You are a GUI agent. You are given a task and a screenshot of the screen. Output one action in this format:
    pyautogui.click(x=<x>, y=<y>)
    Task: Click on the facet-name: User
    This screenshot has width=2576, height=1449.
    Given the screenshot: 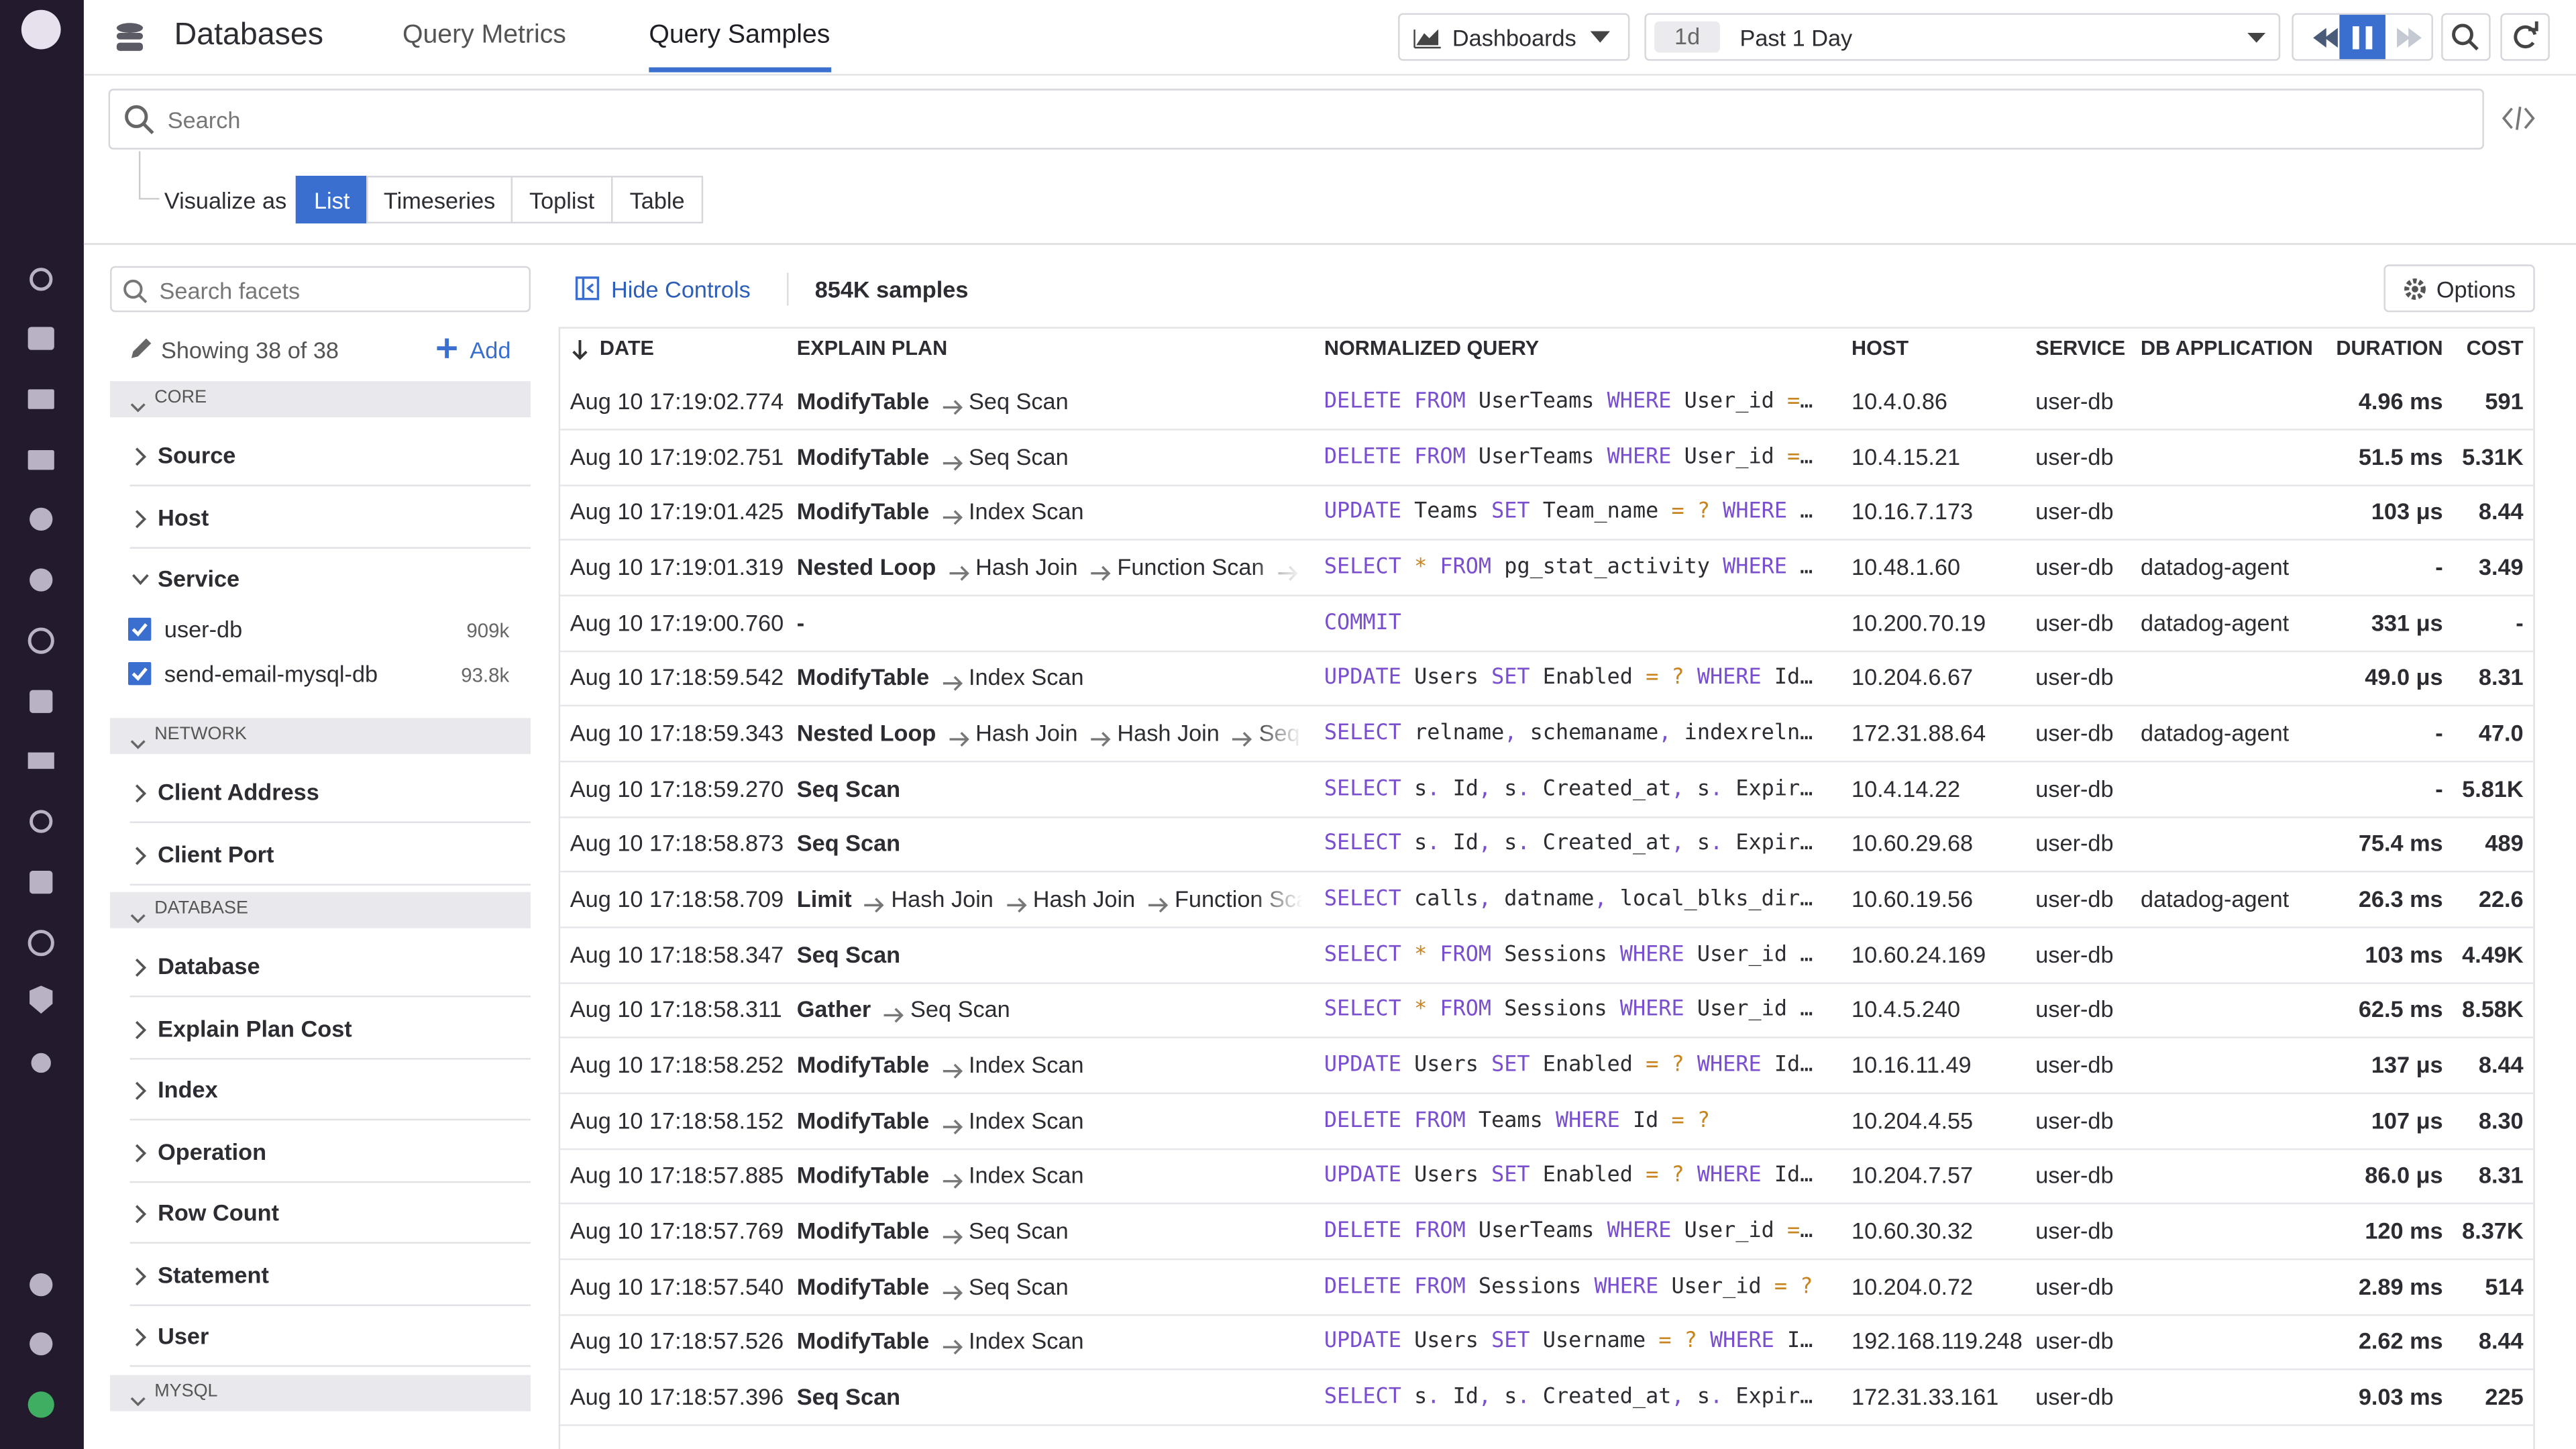 What is the action you would take?
    pyautogui.click(x=183, y=1335)
    